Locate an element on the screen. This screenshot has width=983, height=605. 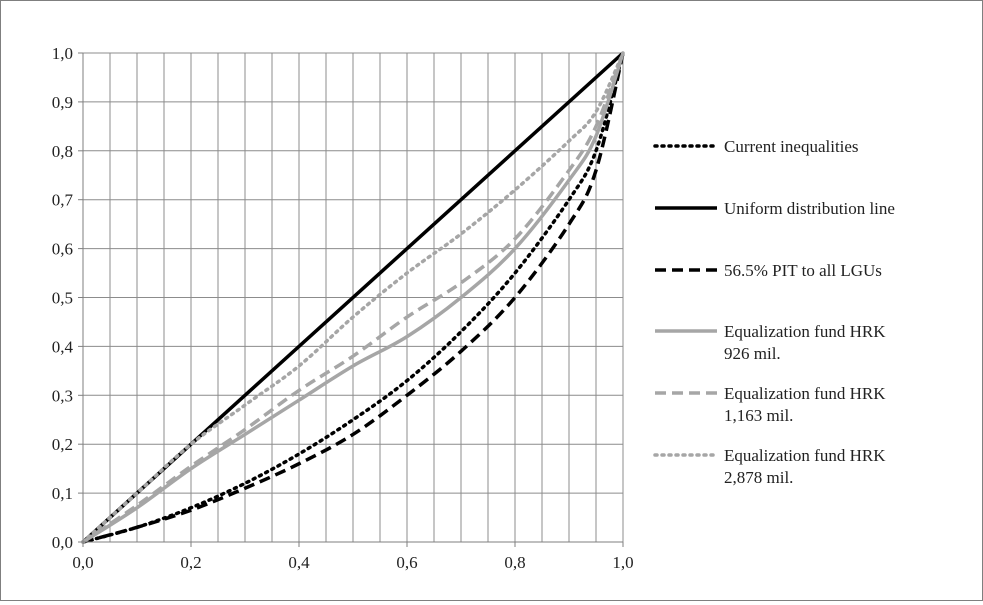
x-tick-label: 0,4 is located at coordinates (299, 562).